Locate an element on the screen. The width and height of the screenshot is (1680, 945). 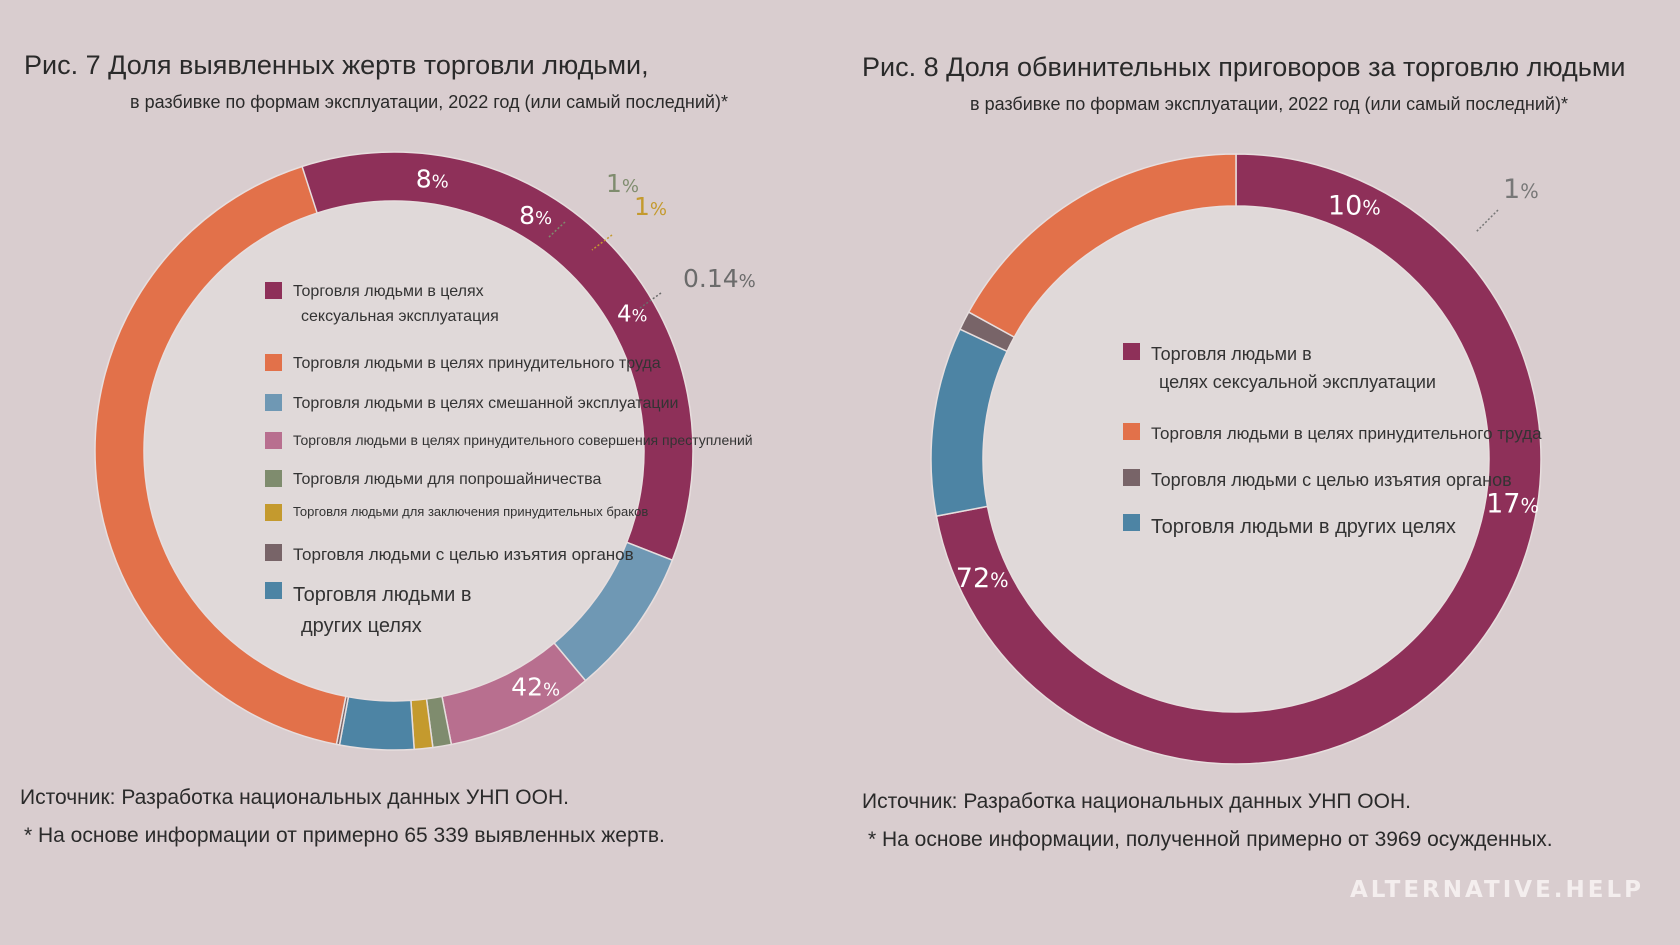
slice-value-label: 4% is located at coordinates (632, 315).